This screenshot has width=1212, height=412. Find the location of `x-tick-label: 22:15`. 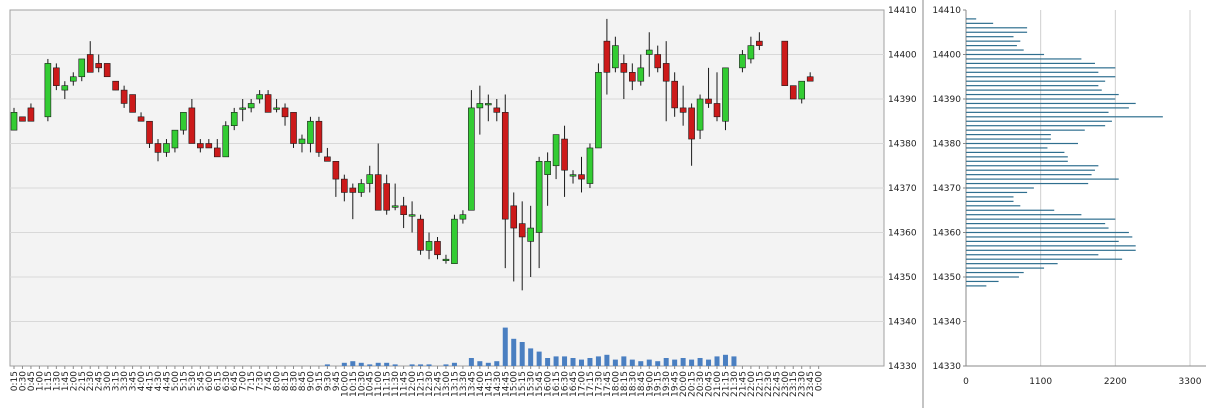

x-tick-label: 22:15 is located at coordinates (760, 384).